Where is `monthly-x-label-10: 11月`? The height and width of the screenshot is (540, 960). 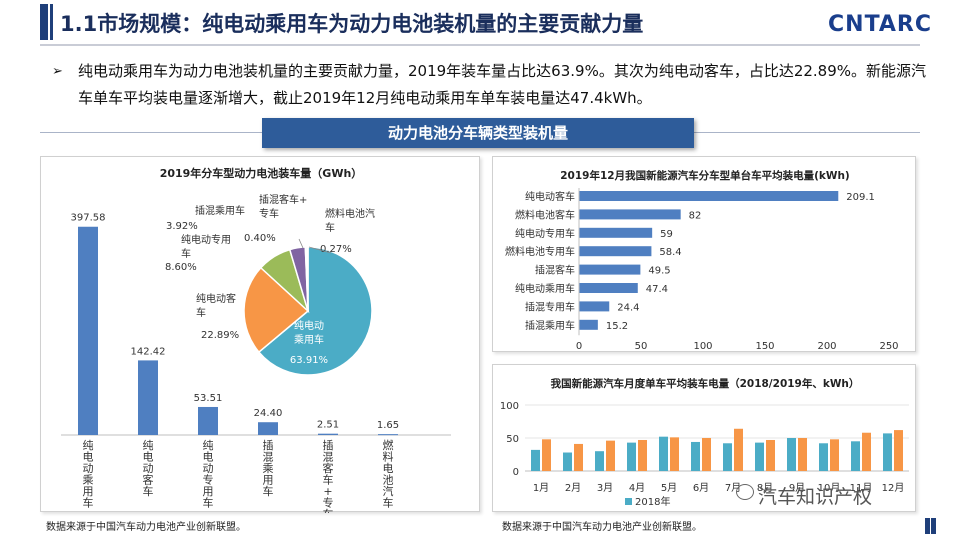 monthly-x-label-10: 11月 is located at coordinates (861, 488).